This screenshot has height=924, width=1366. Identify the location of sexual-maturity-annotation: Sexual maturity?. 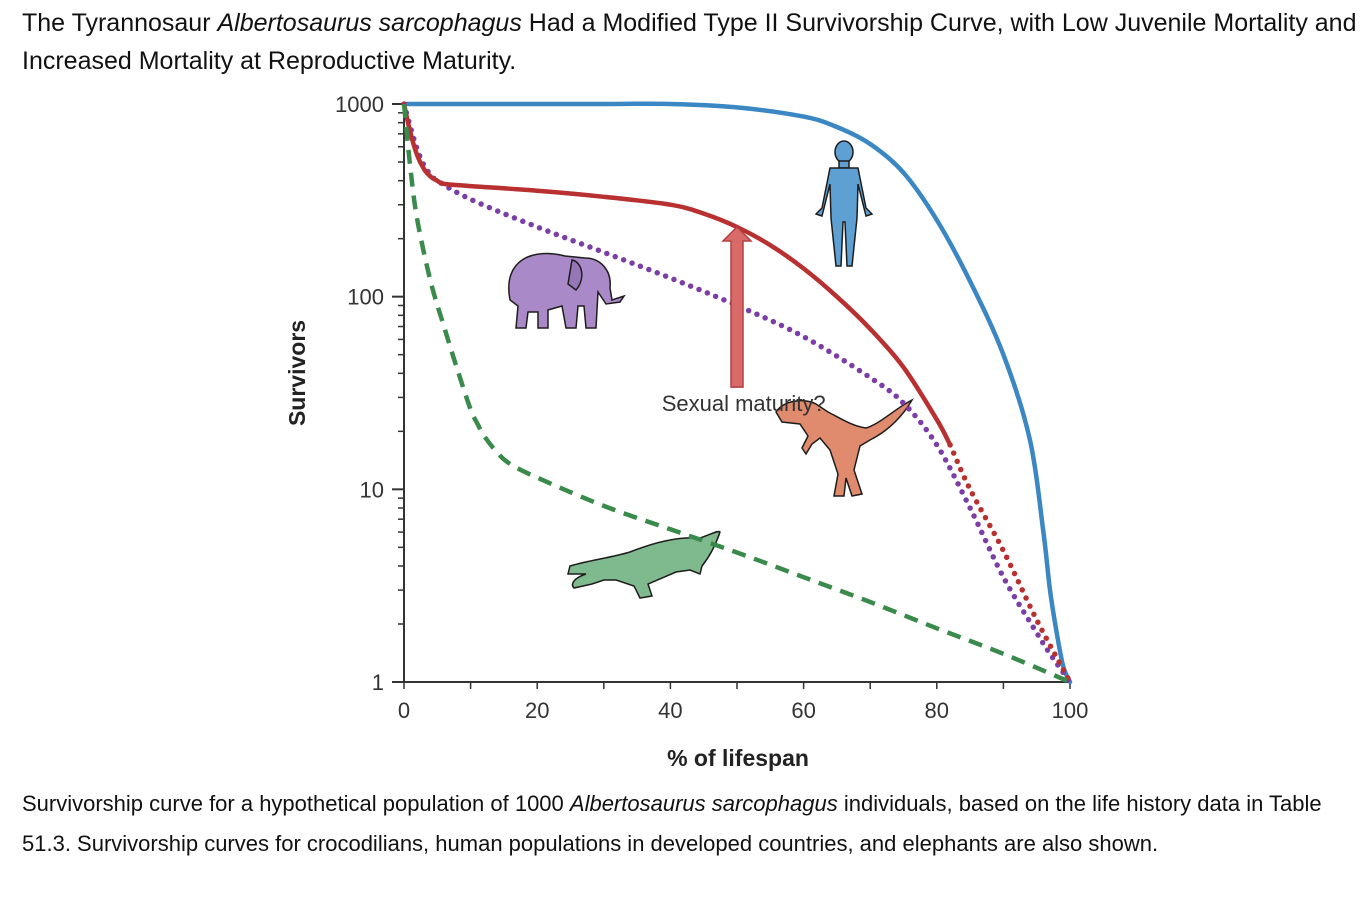
(744, 320).